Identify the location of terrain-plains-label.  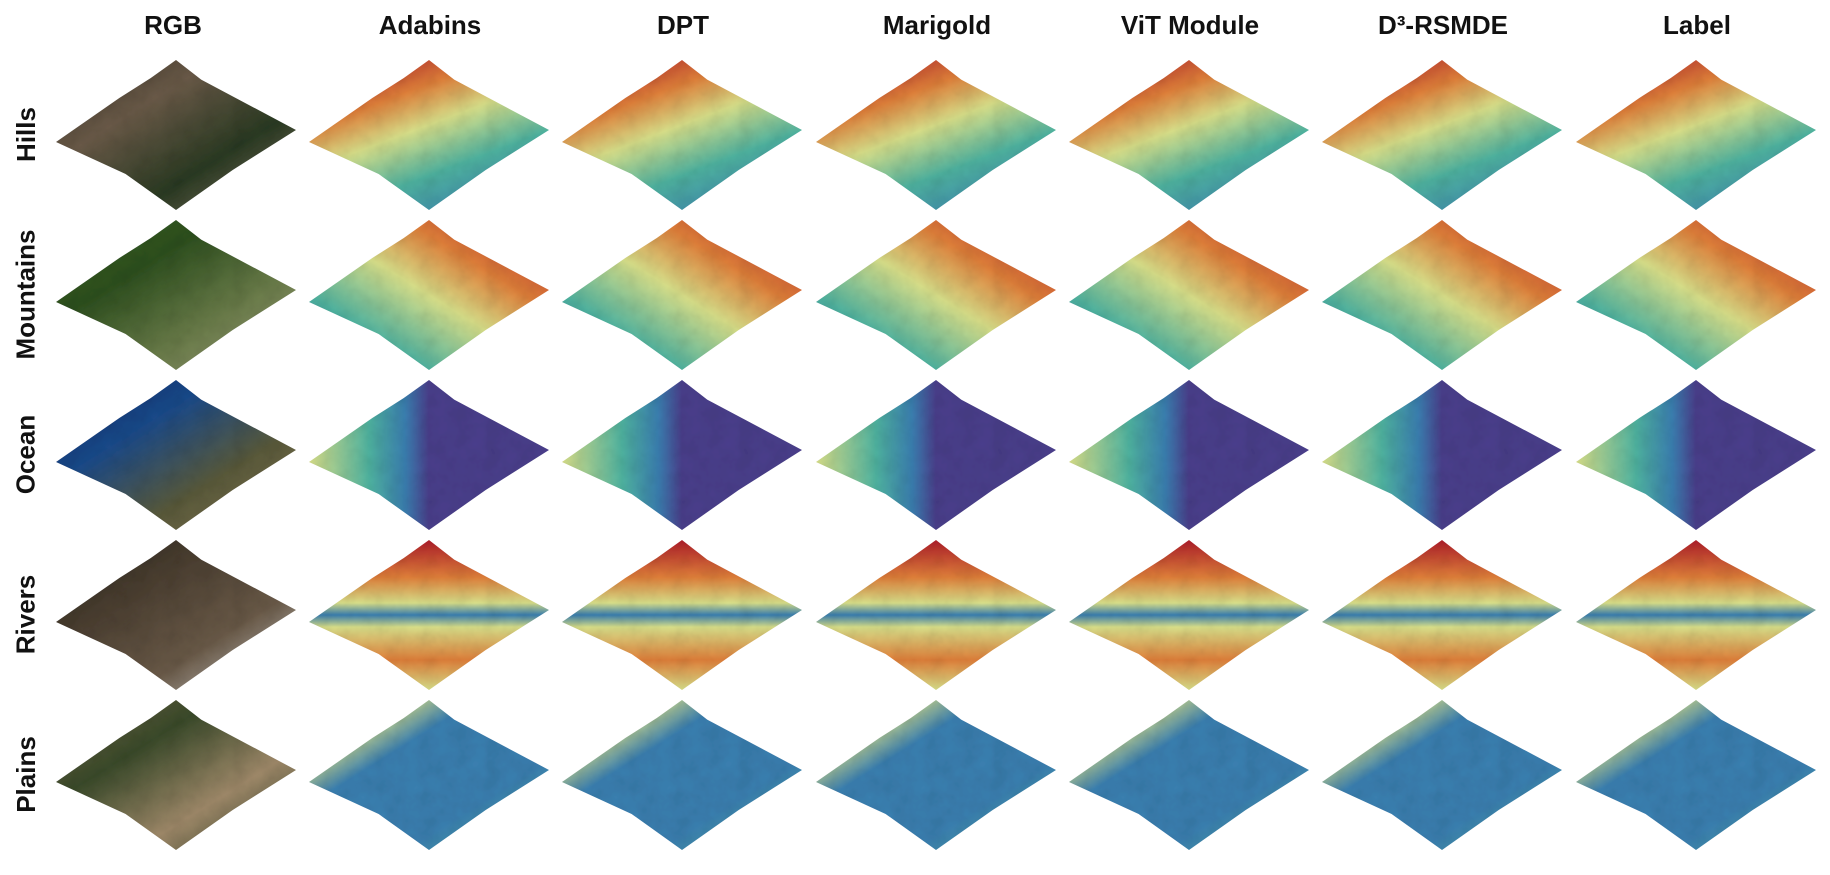
(1696, 774).